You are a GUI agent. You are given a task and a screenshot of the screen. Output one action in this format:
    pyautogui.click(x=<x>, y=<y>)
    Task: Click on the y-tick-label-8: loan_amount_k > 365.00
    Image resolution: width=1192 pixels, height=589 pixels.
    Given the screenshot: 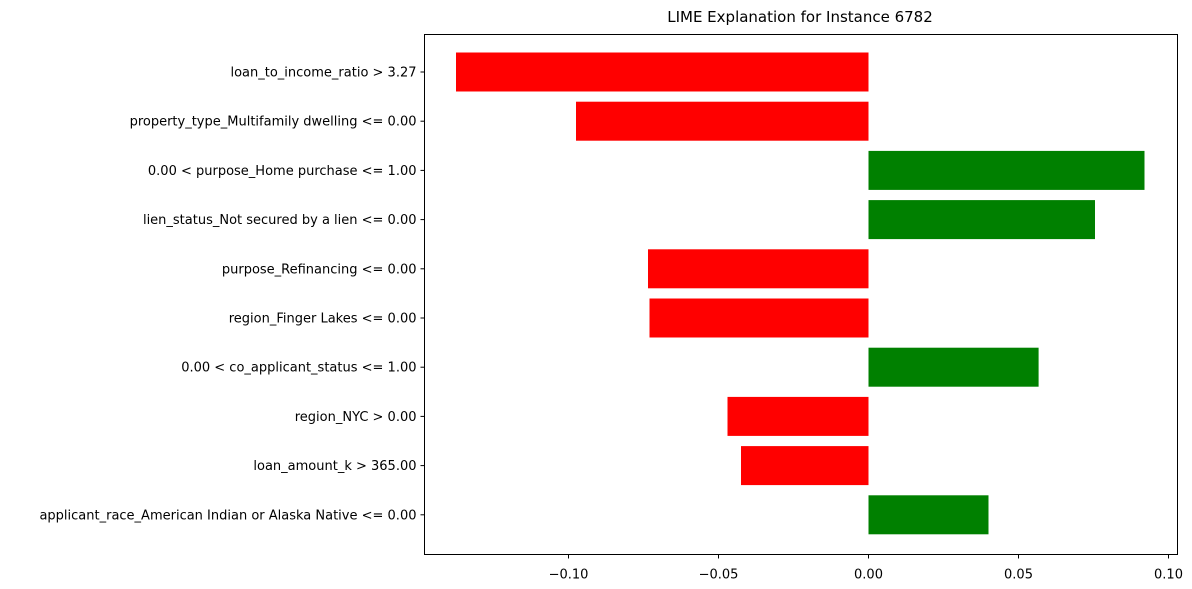 What is the action you would take?
    pyautogui.click(x=334, y=466)
    